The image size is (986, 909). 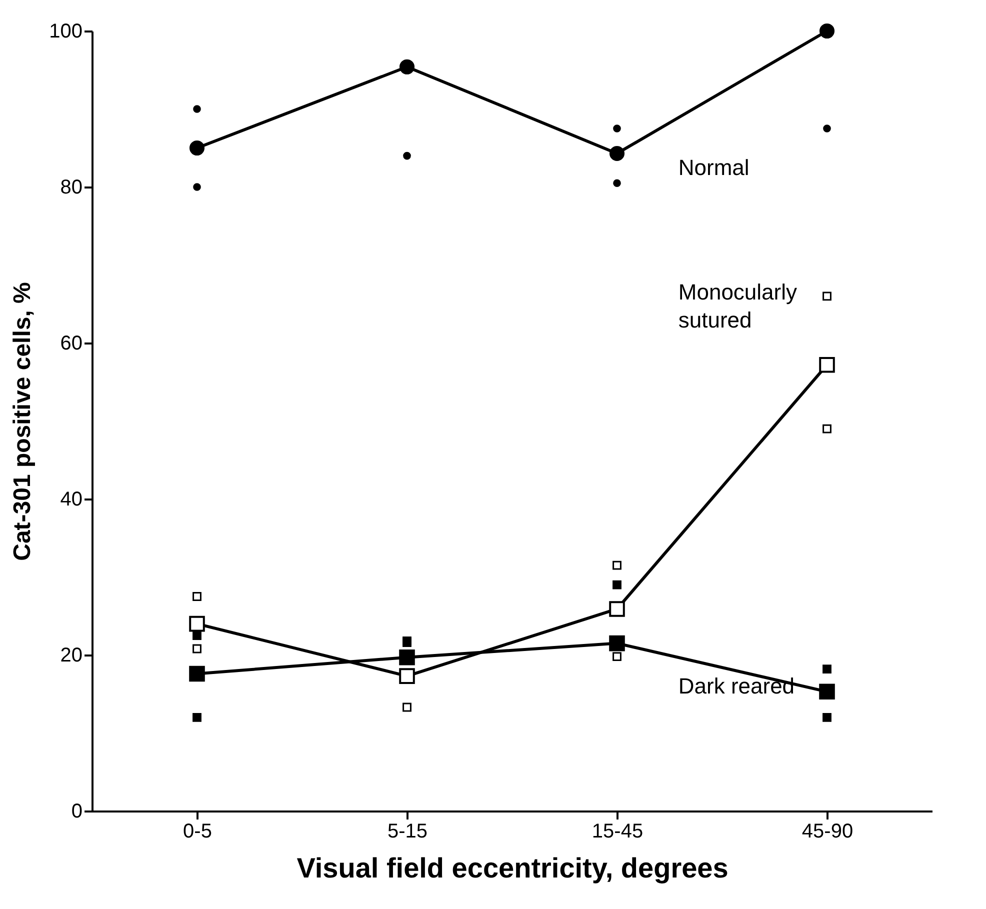 I want to click on x-tick-label: 5-15, so click(x=407, y=831).